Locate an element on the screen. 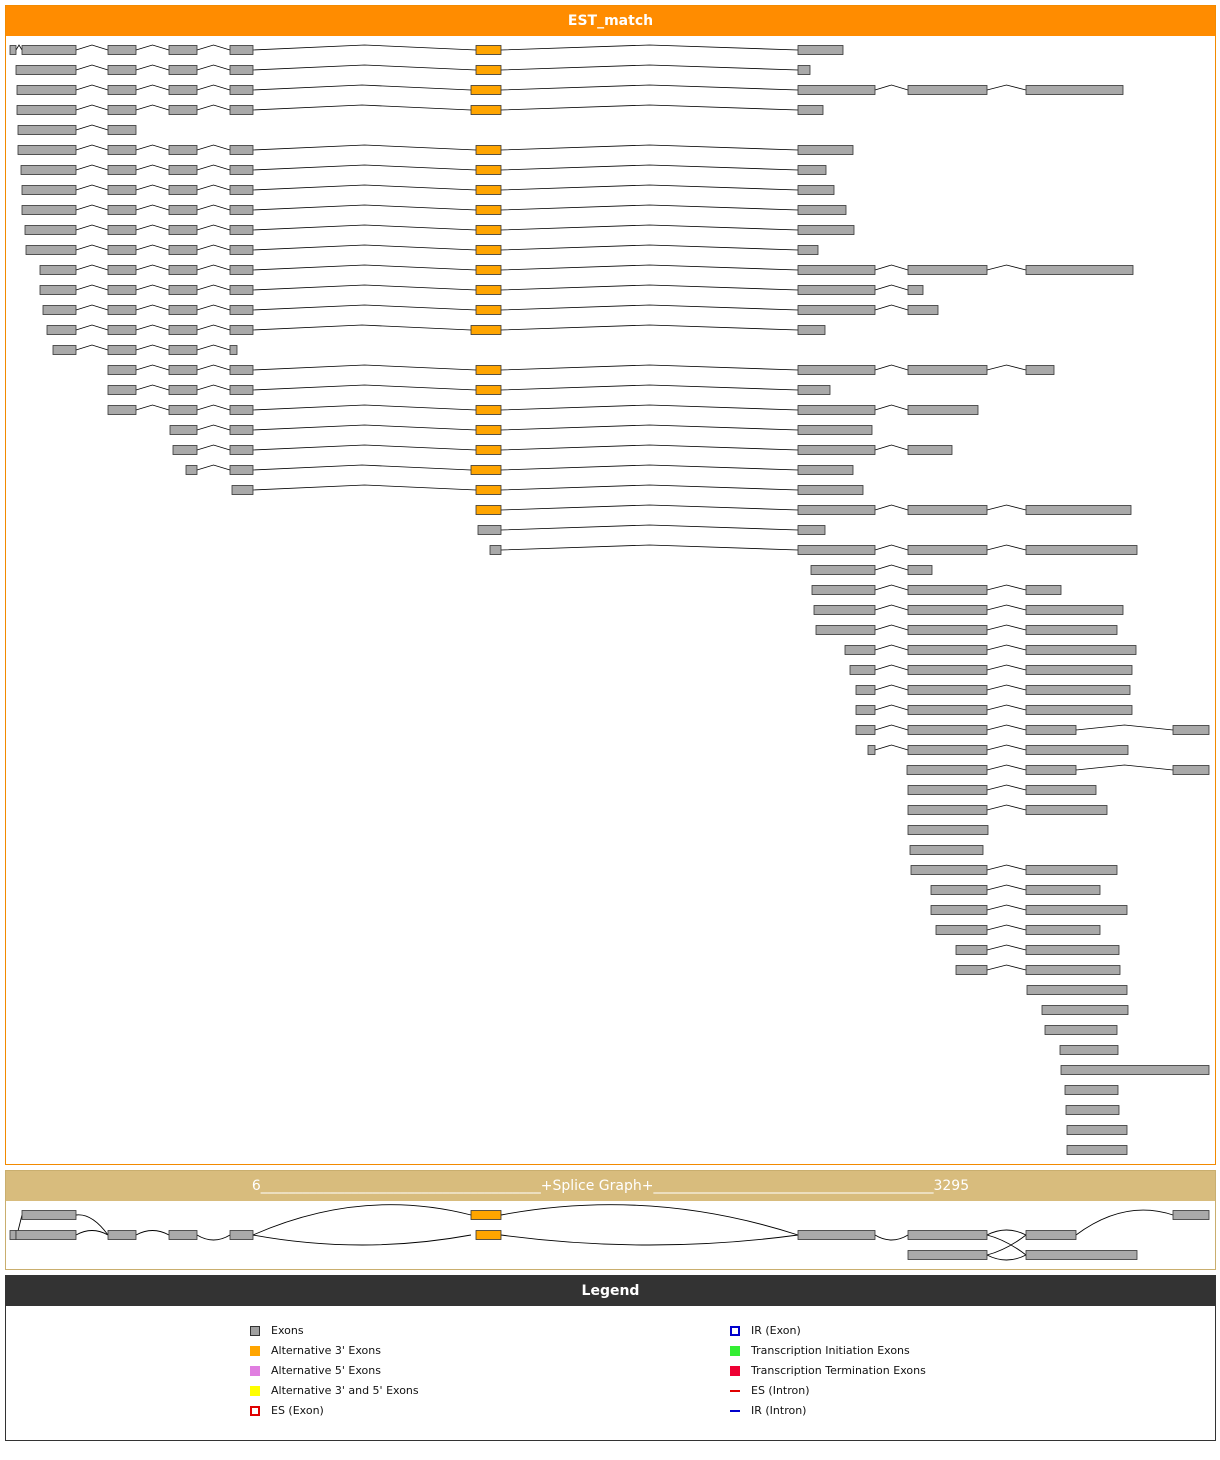  legend-title: Legend is located at coordinates (610, 1291).